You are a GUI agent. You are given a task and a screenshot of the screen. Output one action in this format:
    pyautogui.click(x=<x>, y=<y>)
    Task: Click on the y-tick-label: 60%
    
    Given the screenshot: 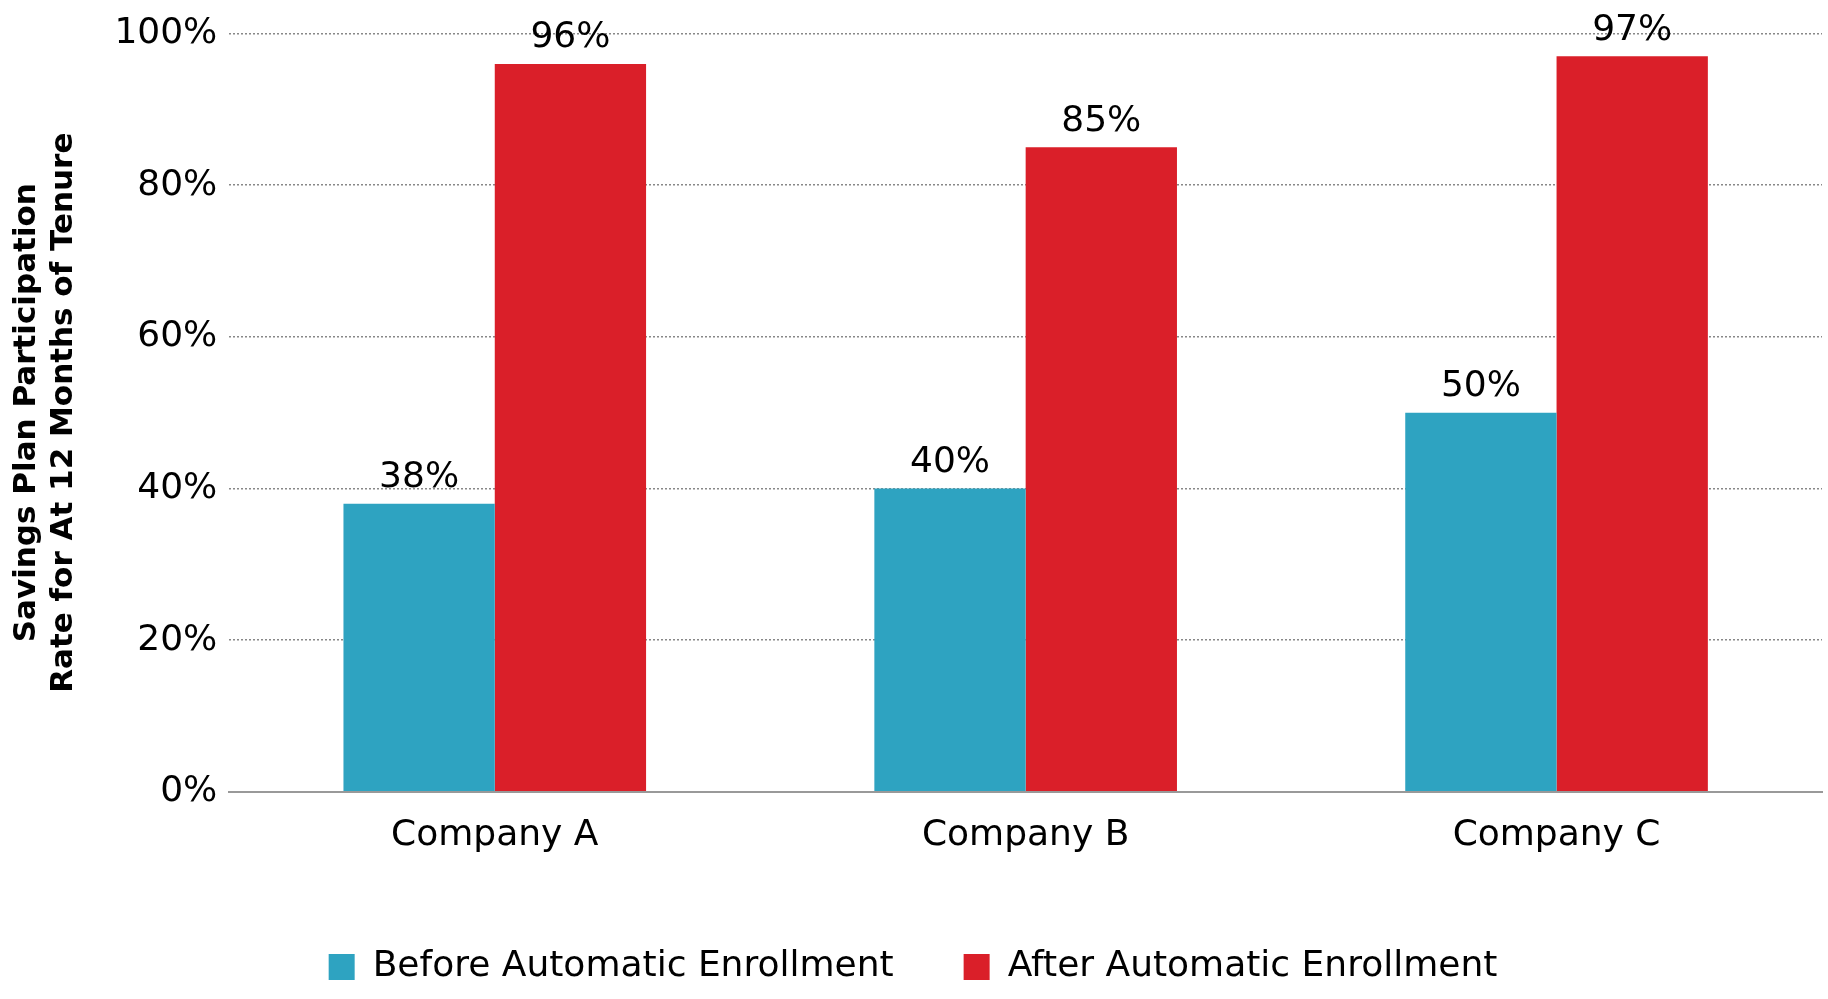 What is the action you would take?
    pyautogui.click(x=177, y=334)
    